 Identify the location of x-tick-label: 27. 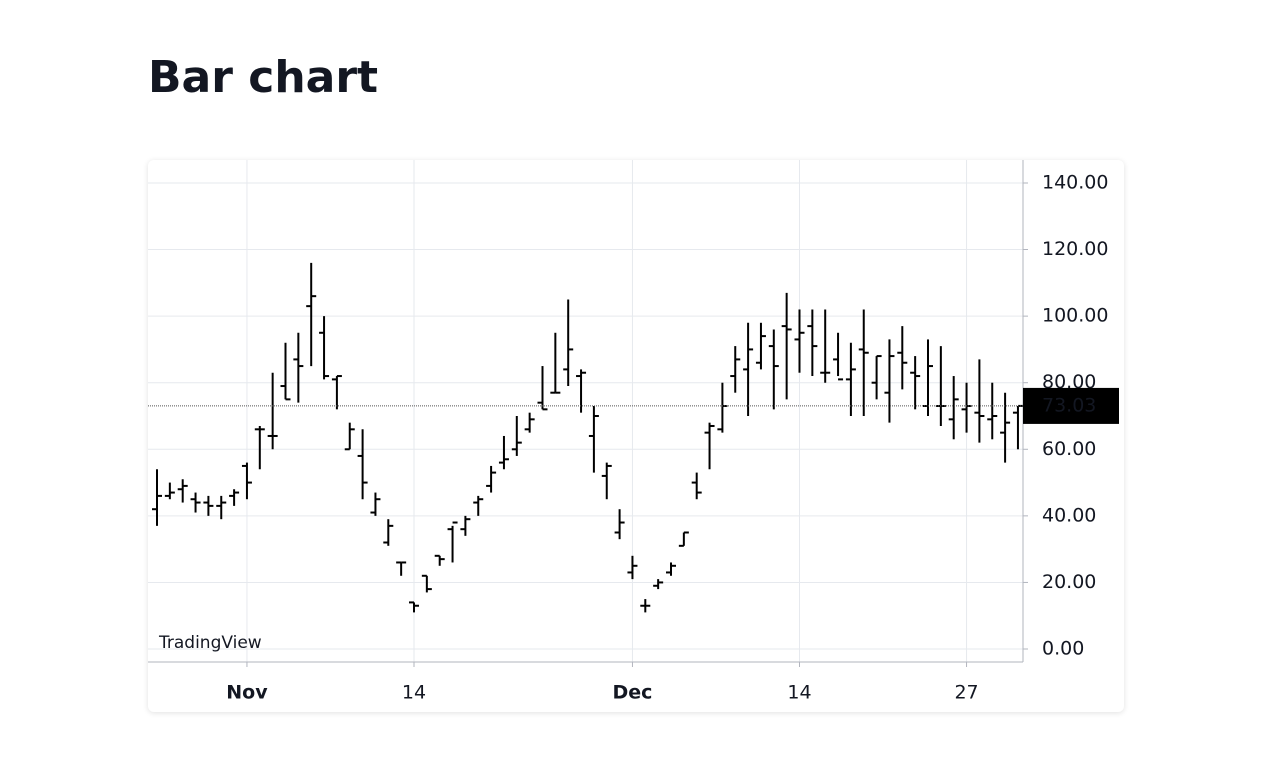
(966, 693).